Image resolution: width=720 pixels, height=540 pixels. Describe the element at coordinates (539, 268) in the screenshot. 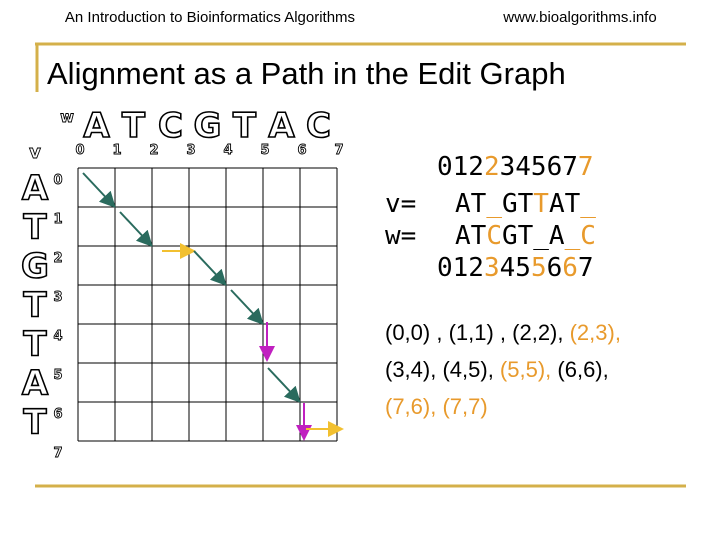

I see `text-segment: 5` at that location.